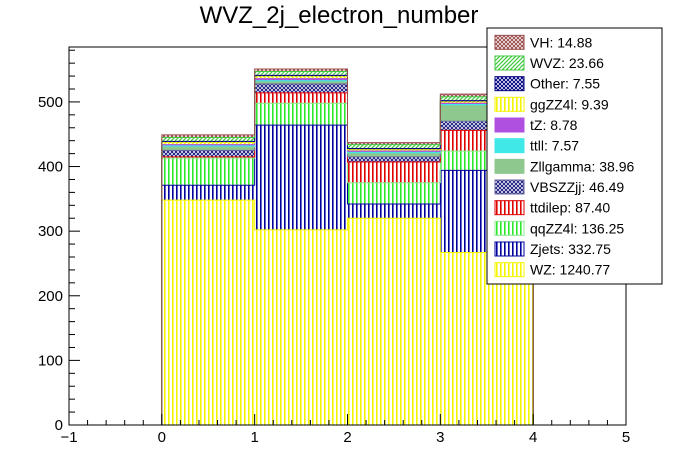  What do you see at coordinates (577, 187) in the screenshot?
I see `legend-label: VBSZZjj: 46.49` at bounding box center [577, 187].